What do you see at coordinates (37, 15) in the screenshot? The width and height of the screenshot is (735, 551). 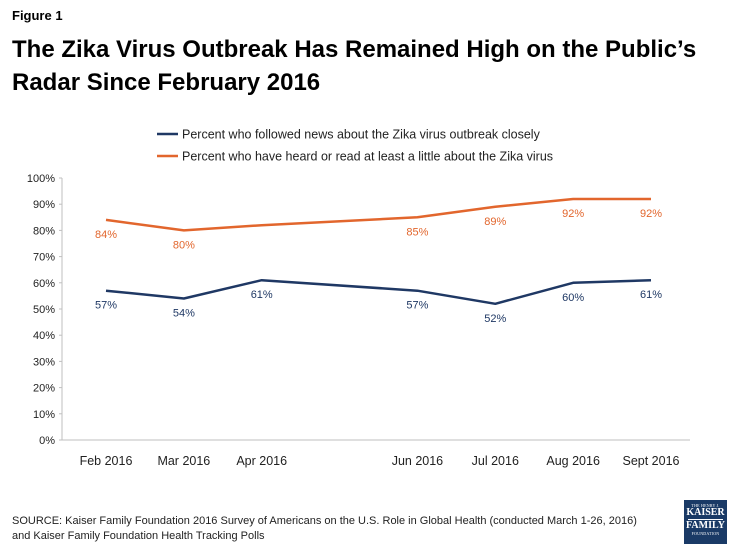 I see `figure-label: Figure 1` at bounding box center [37, 15].